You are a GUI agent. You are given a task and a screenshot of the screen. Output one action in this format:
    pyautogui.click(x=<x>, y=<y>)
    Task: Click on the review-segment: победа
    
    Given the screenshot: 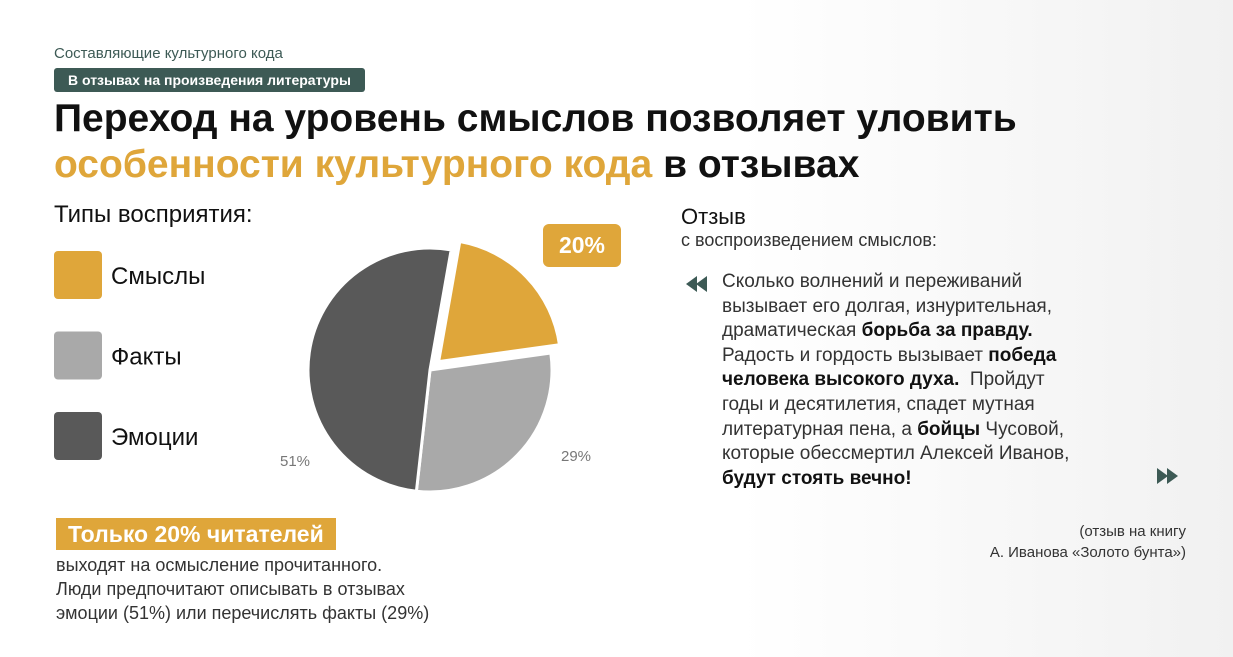 What is the action you would take?
    pyautogui.click(x=1022, y=355)
    